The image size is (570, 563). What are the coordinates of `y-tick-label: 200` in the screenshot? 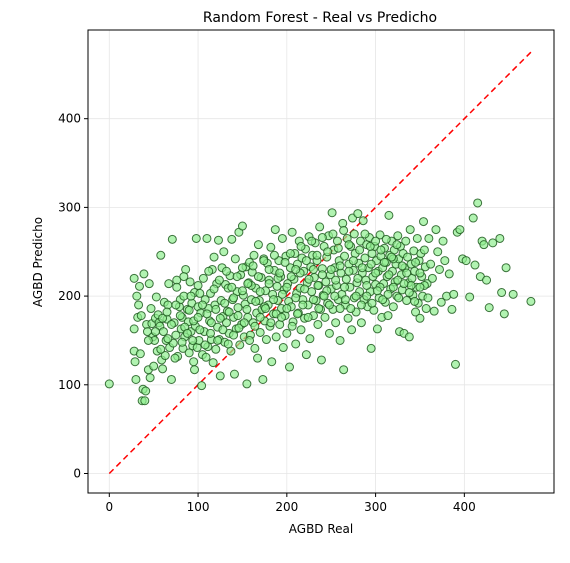 It's located at (69, 296).